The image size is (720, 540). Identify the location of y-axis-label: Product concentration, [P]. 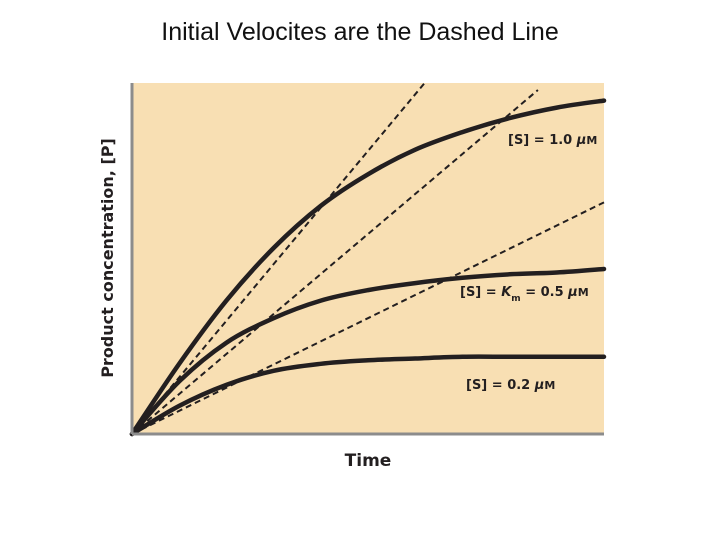
(107, 258).